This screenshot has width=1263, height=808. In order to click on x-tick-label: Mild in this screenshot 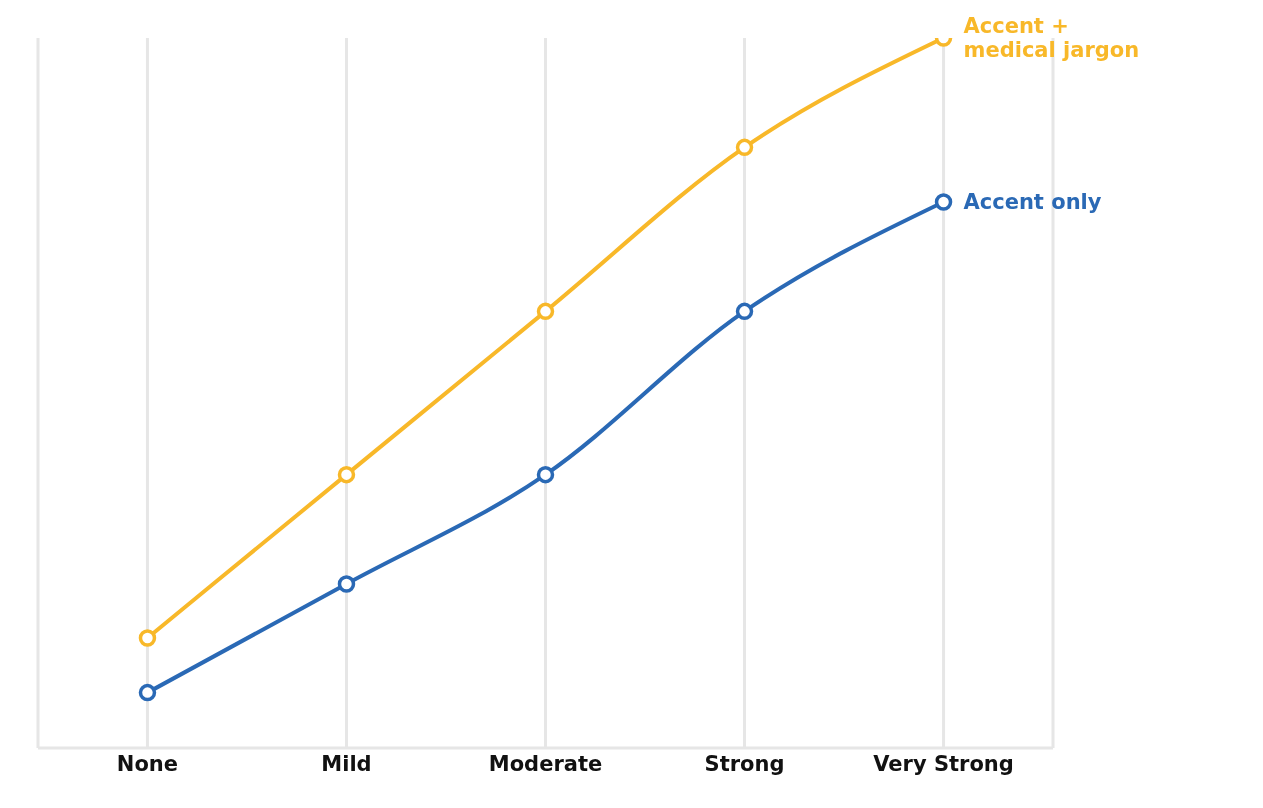, I will do `click(346, 763)`.